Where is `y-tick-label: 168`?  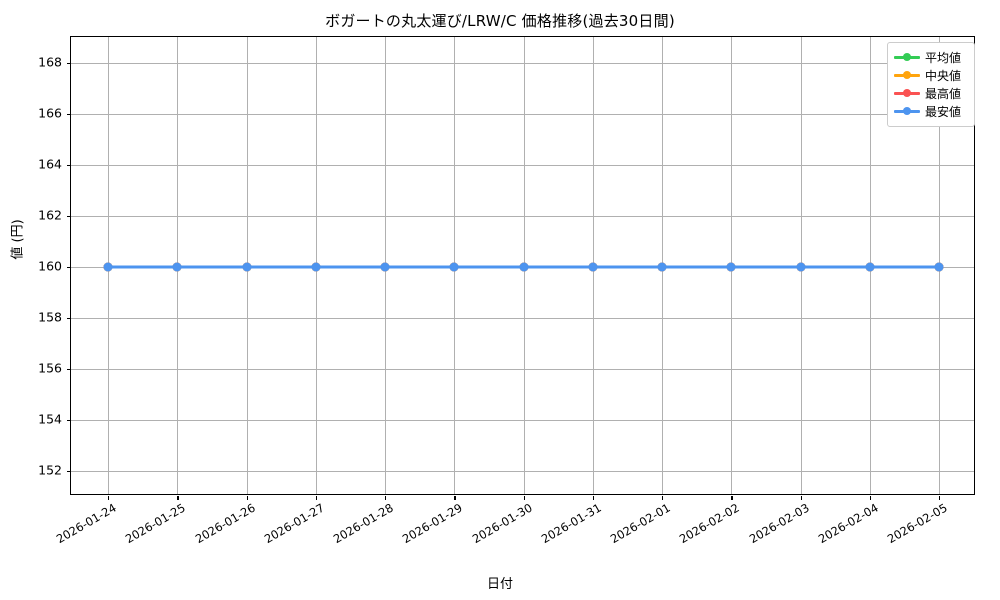 y-tick-label: 168 is located at coordinates (50, 61).